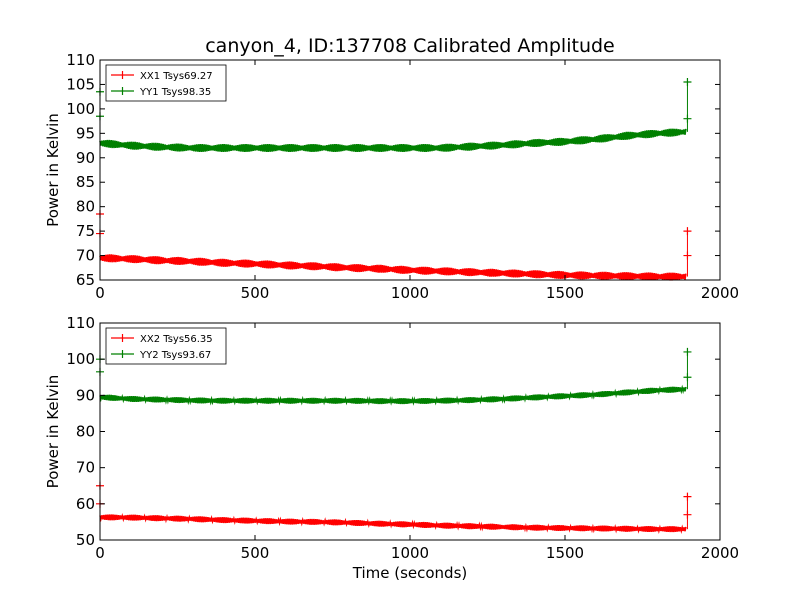  What do you see at coordinates (85, 231) in the screenshot?
I see `p0-y-tick-label-2: 75` at bounding box center [85, 231].